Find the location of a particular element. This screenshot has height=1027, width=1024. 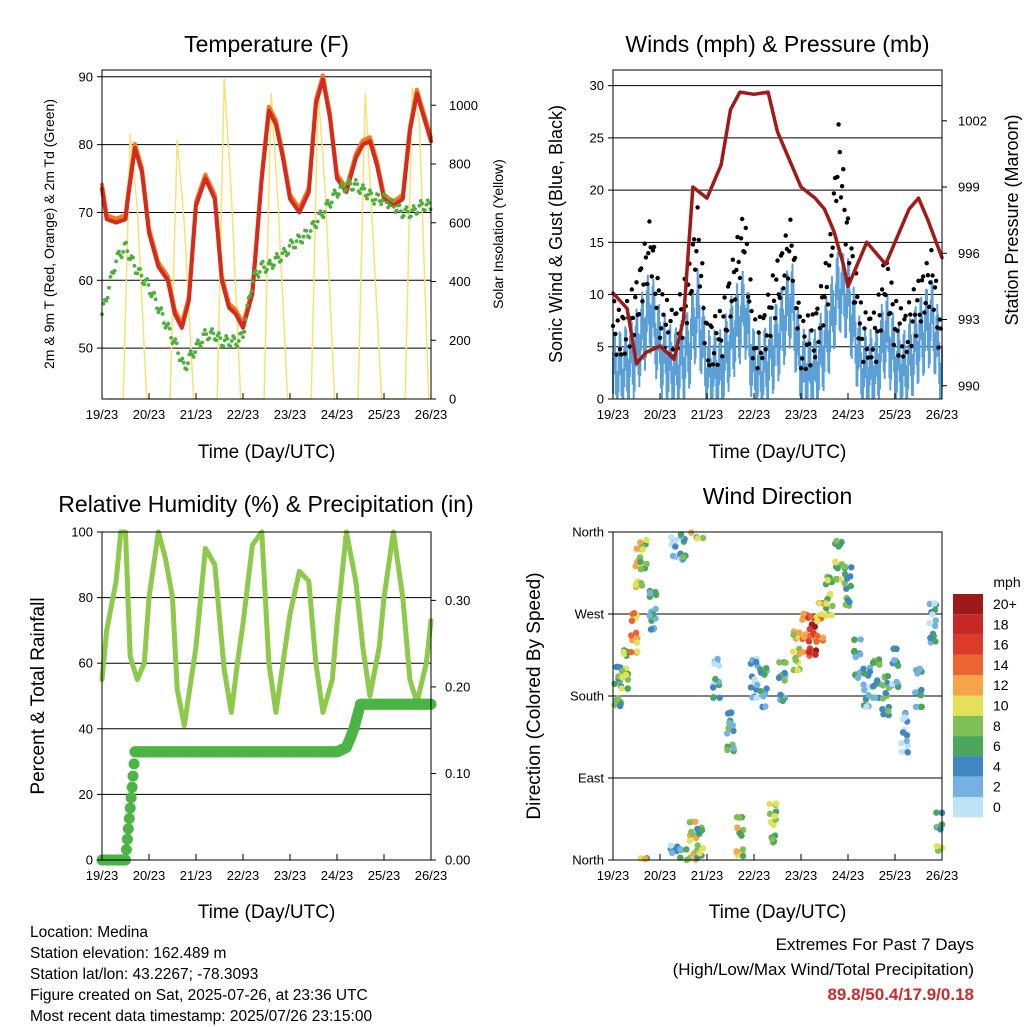

temp-left-tick-label: 80 is located at coordinates (86, 144).